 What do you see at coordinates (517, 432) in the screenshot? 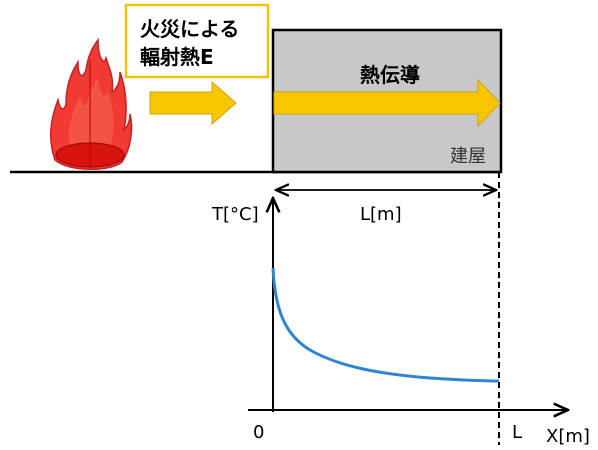
I see `length-end-label: L` at bounding box center [517, 432].